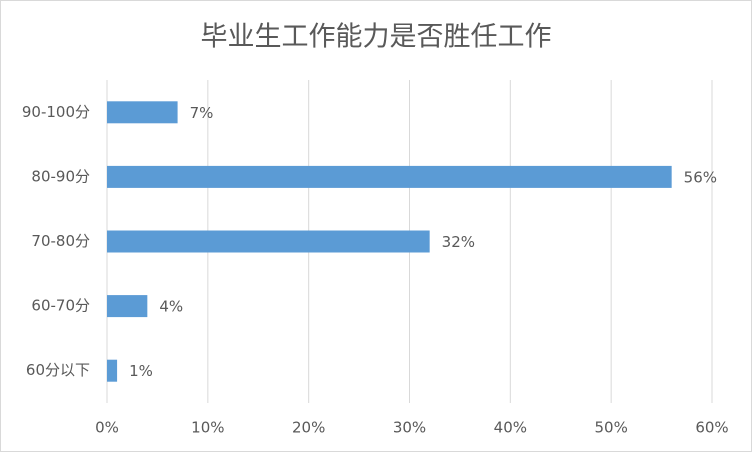 This screenshot has height=452, width=752. What do you see at coordinates (171, 307) in the screenshot?
I see `data-label: 4%` at bounding box center [171, 307].